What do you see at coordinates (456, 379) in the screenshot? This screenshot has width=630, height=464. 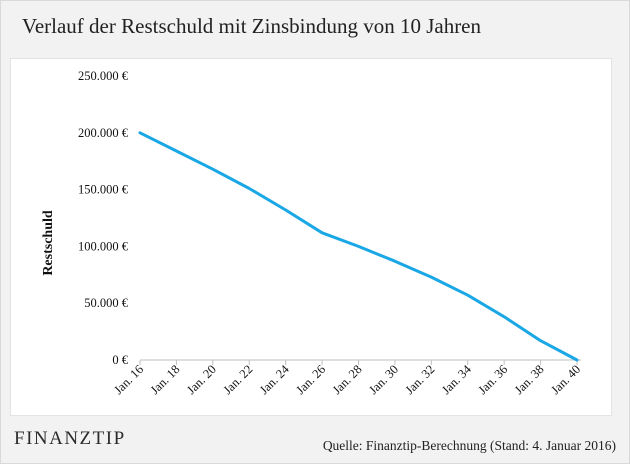 I see `x-tick-label: Jan. 34` at bounding box center [456, 379].